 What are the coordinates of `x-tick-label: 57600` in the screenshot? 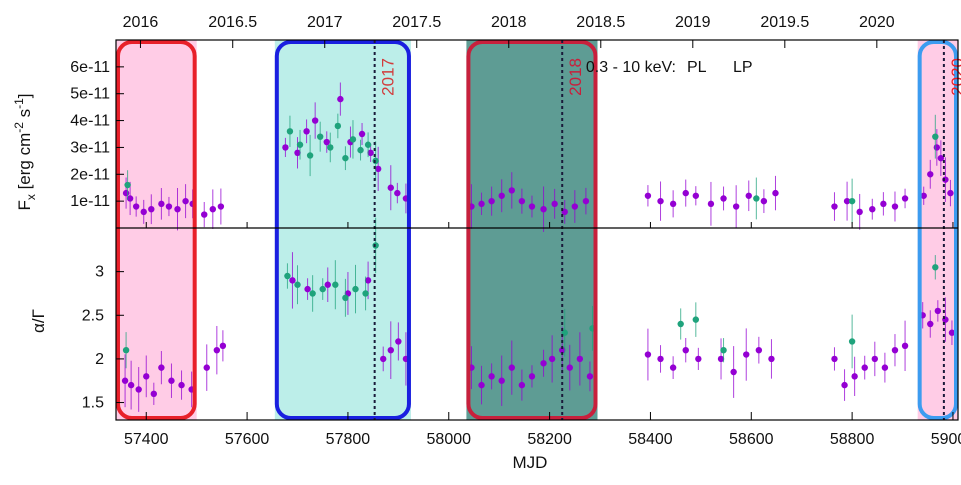 It's located at (247, 439).